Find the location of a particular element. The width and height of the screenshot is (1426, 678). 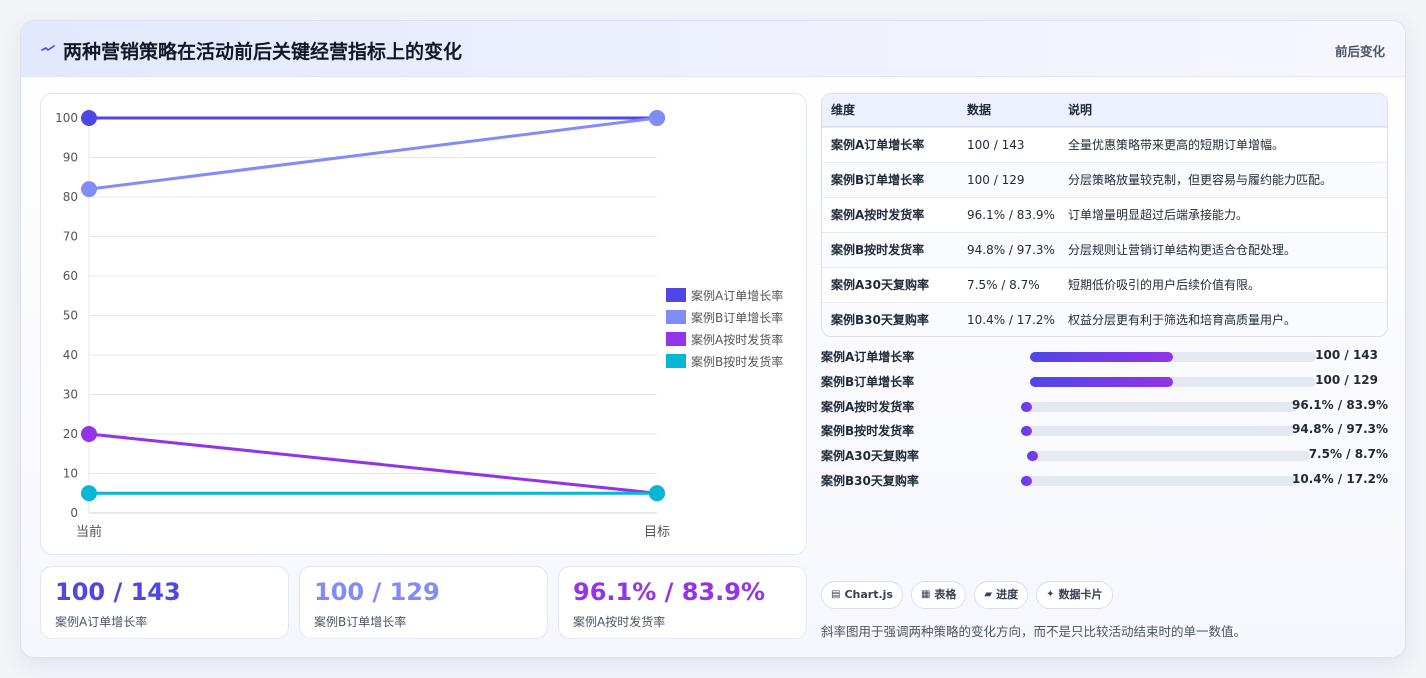

table-cell: 分层规则让营销订单结构更适合仓配处理。 is located at coordinates (1182, 250).